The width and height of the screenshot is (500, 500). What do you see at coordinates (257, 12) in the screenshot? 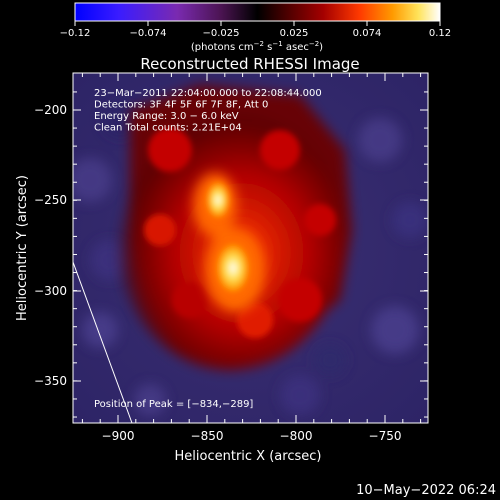
I see `colorbar-gradient` at bounding box center [257, 12].